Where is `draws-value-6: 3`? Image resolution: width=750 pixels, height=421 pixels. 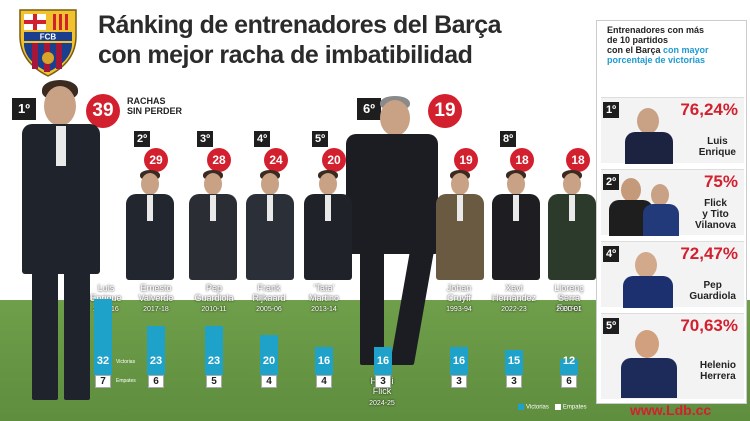
draws-value-6: 3 is located at coordinates (383, 381).